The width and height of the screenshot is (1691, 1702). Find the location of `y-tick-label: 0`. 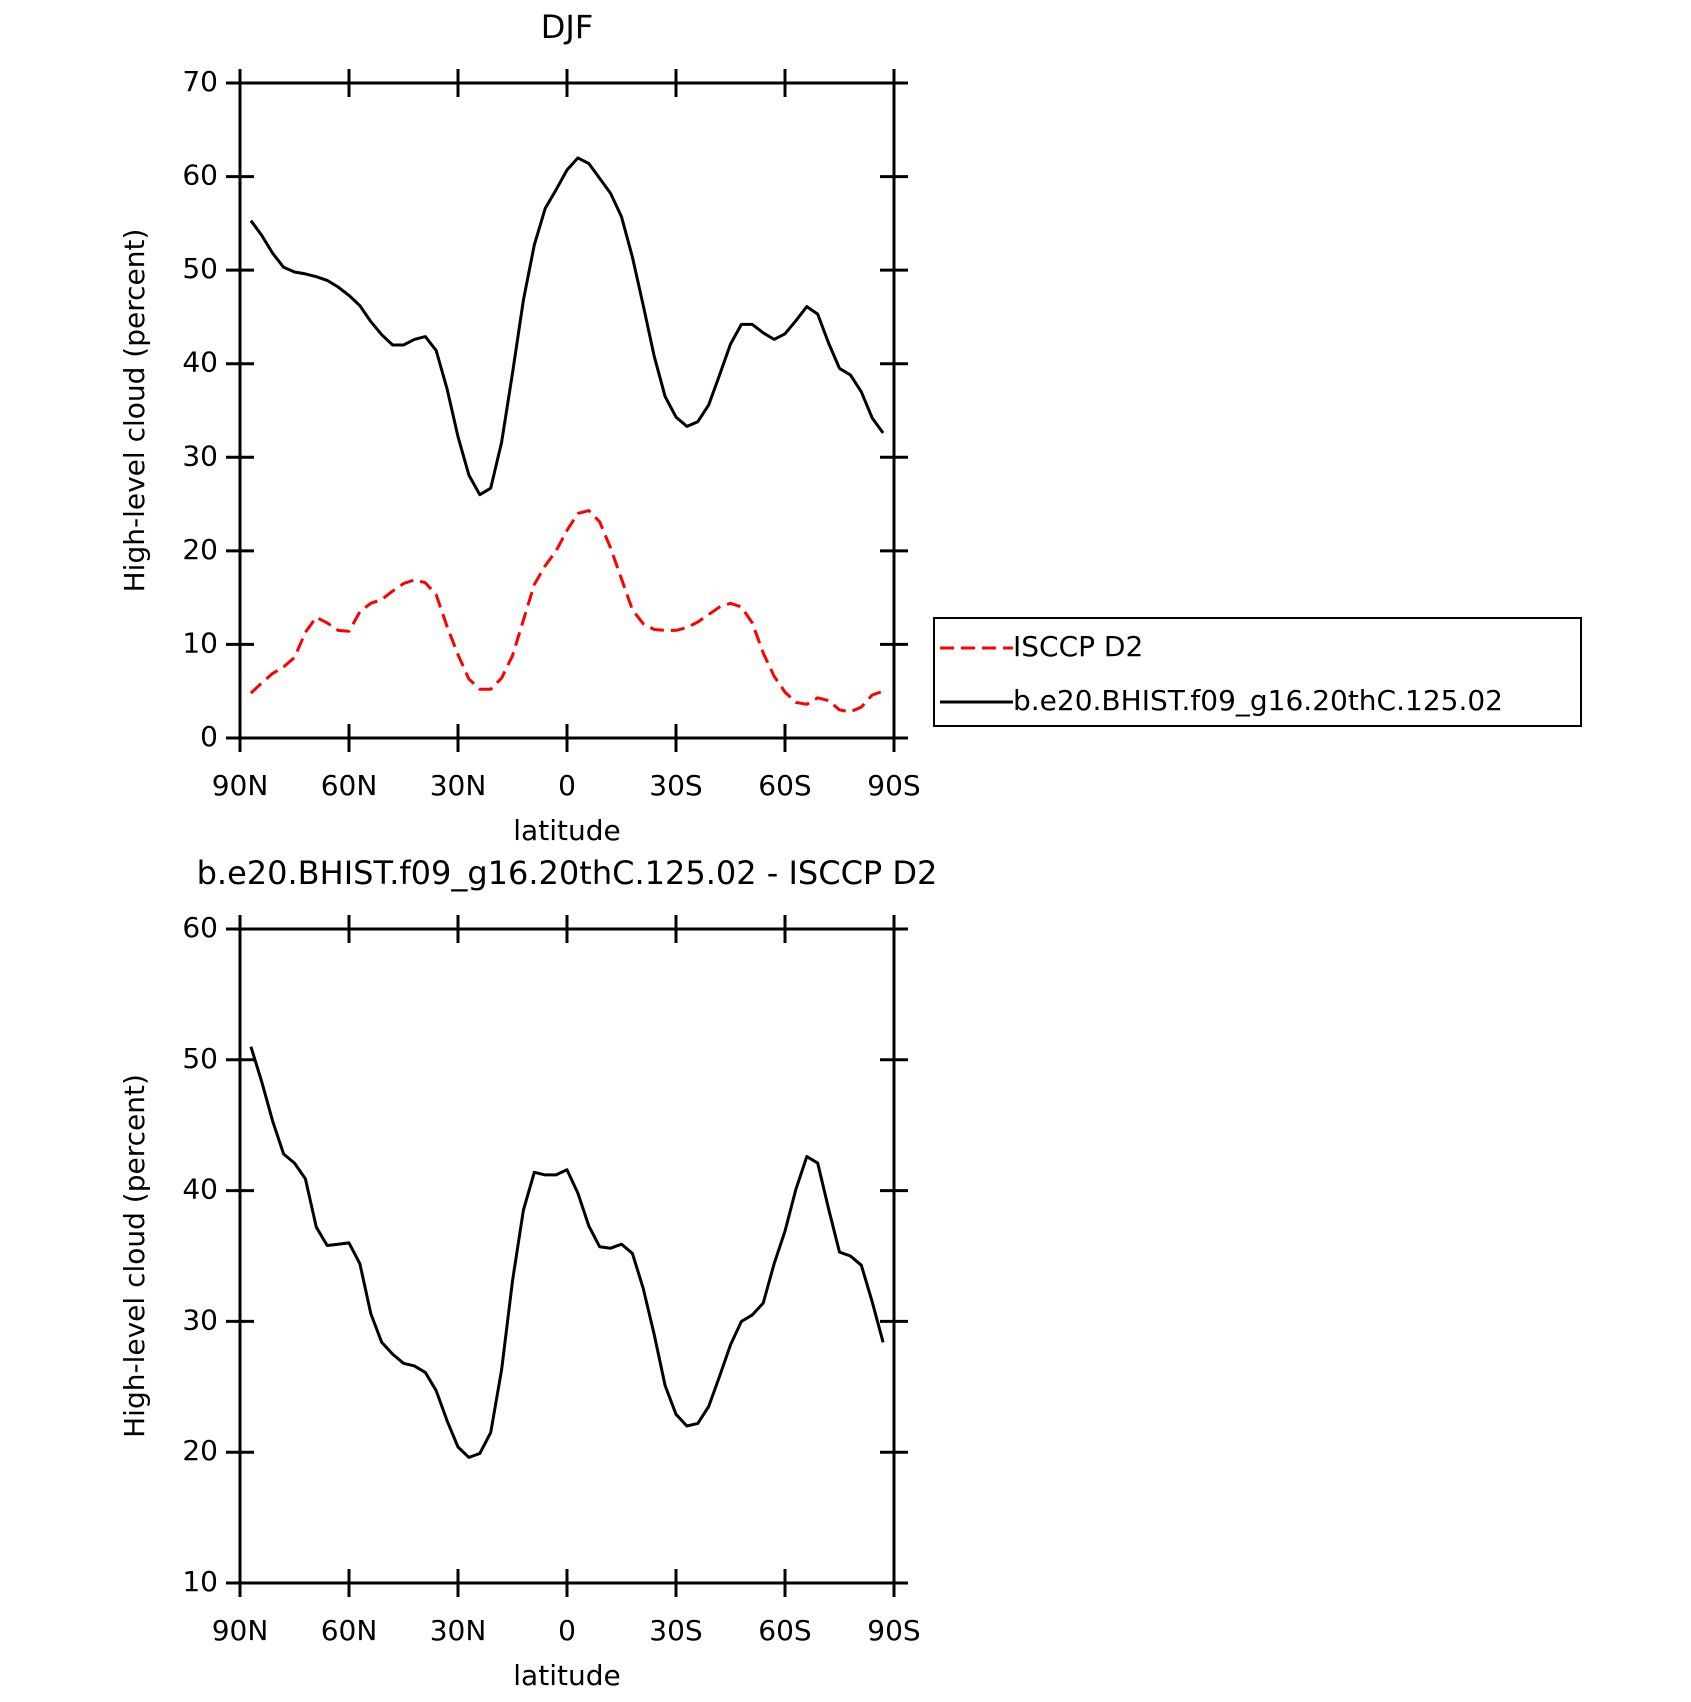

y-tick-label: 0 is located at coordinates (209, 736).